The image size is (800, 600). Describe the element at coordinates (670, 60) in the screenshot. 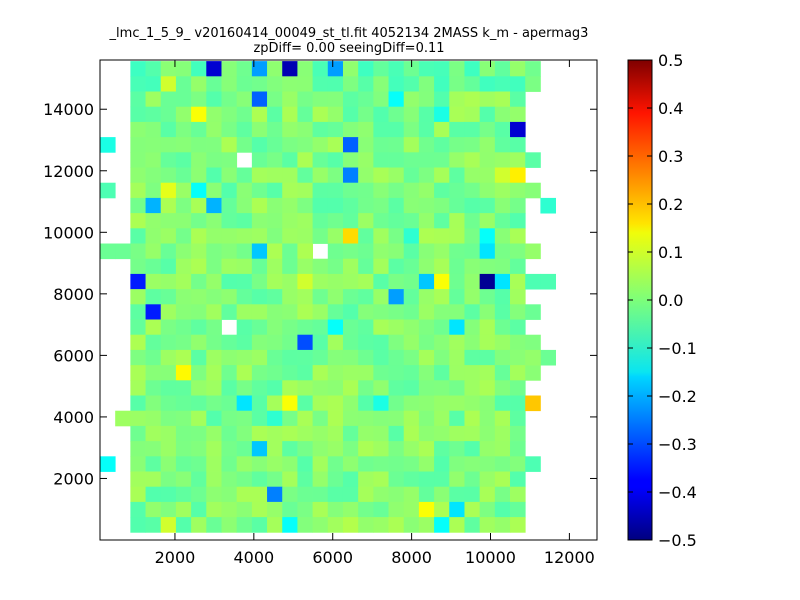

I see `colorbar-tick-label: 0.5` at that location.